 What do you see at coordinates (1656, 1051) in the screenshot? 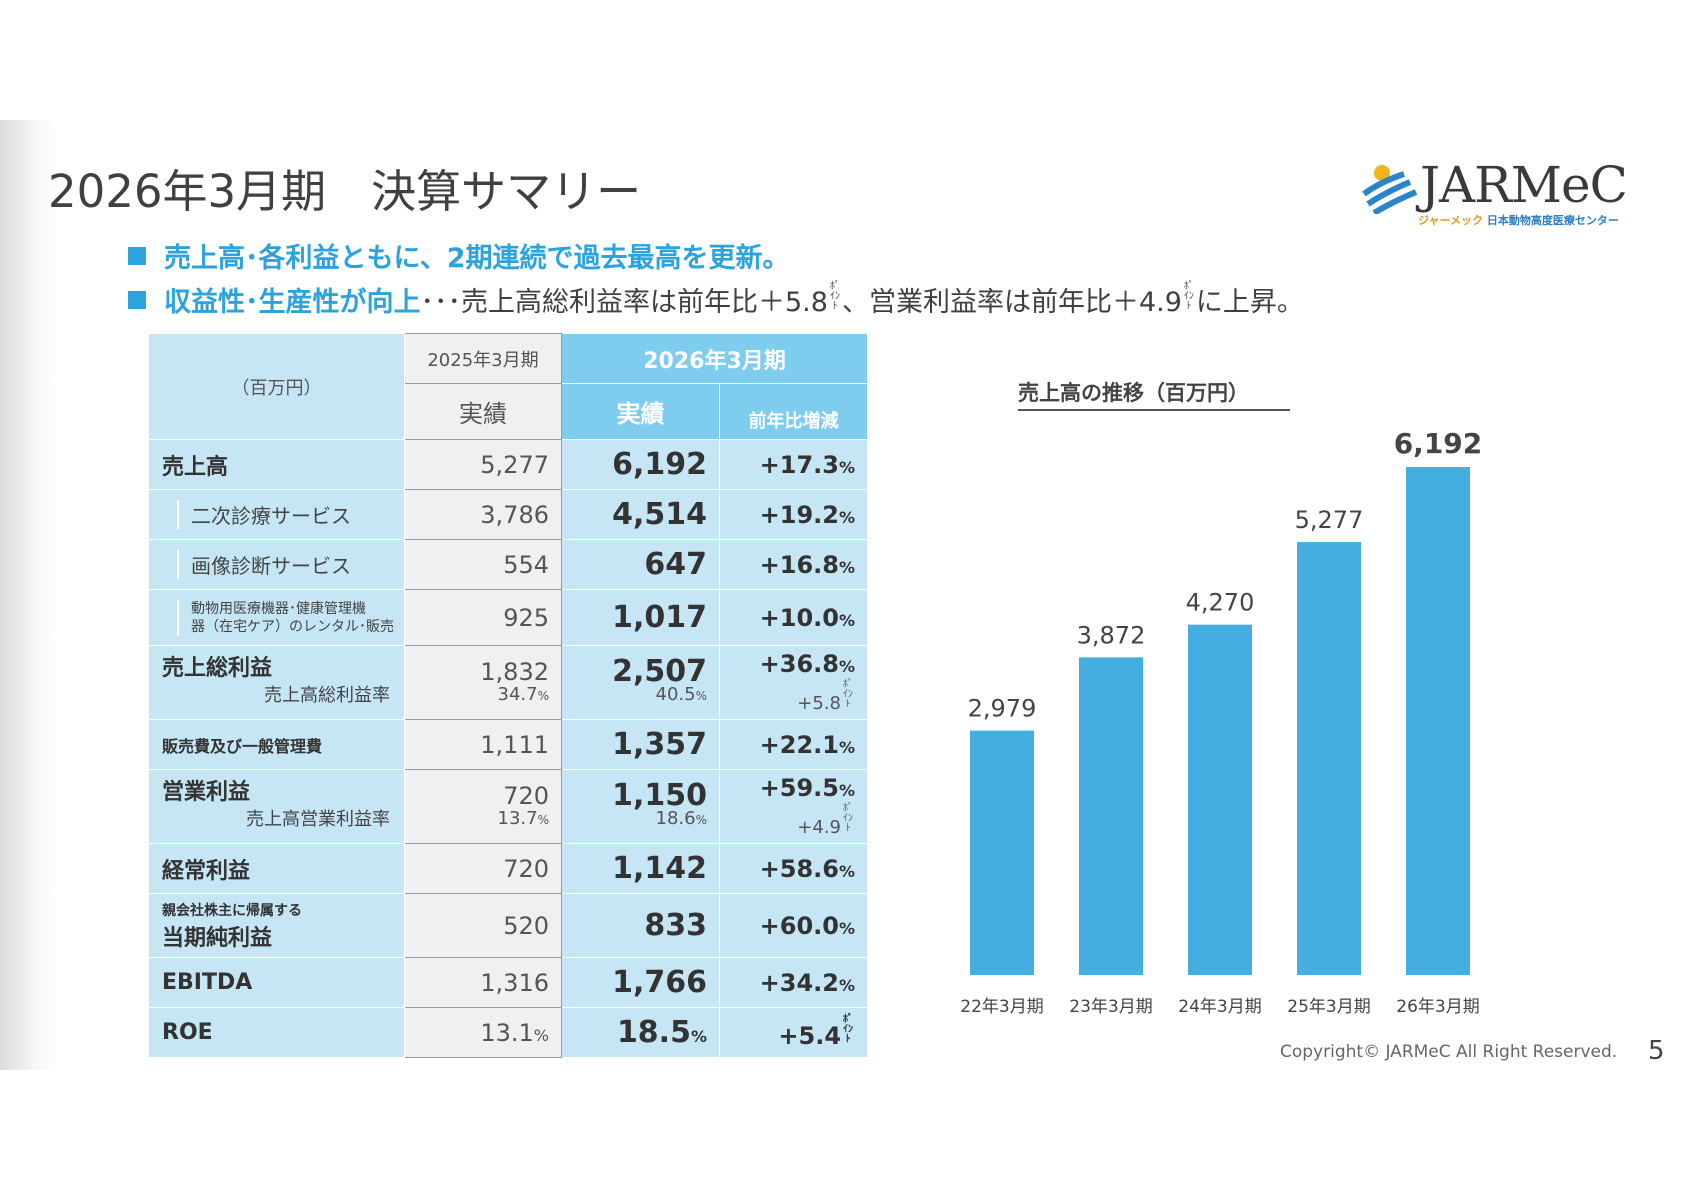
I see `page-number: 5` at bounding box center [1656, 1051].